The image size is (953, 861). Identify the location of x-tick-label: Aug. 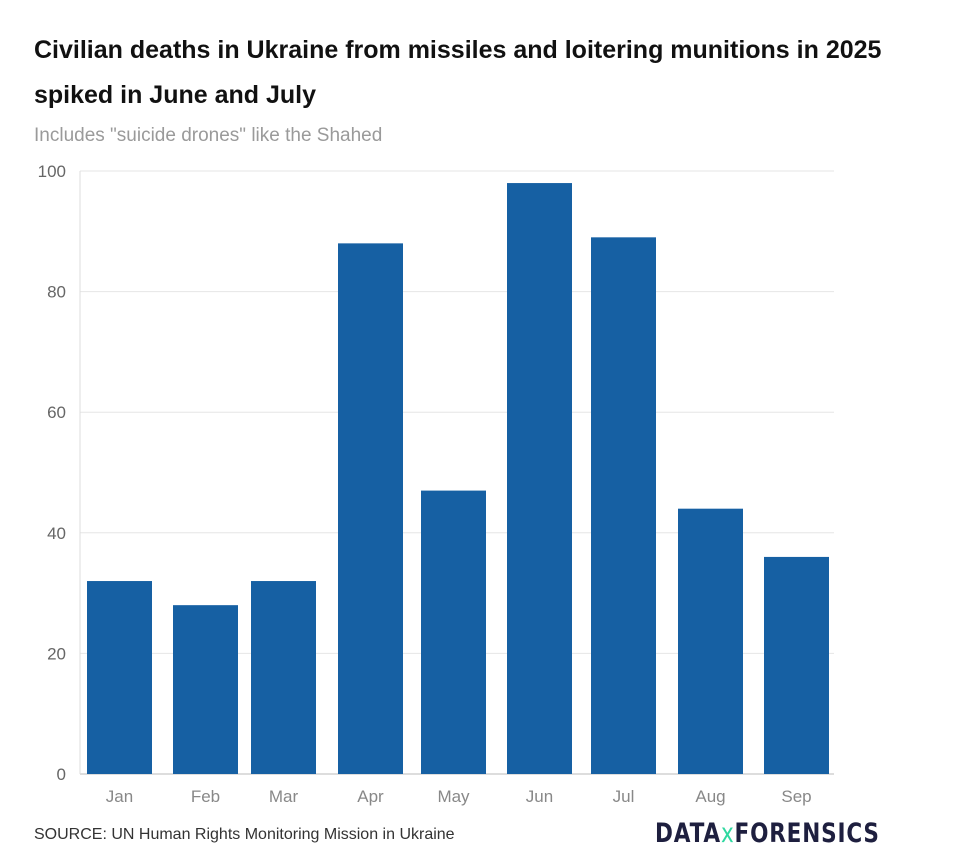
(710, 796).